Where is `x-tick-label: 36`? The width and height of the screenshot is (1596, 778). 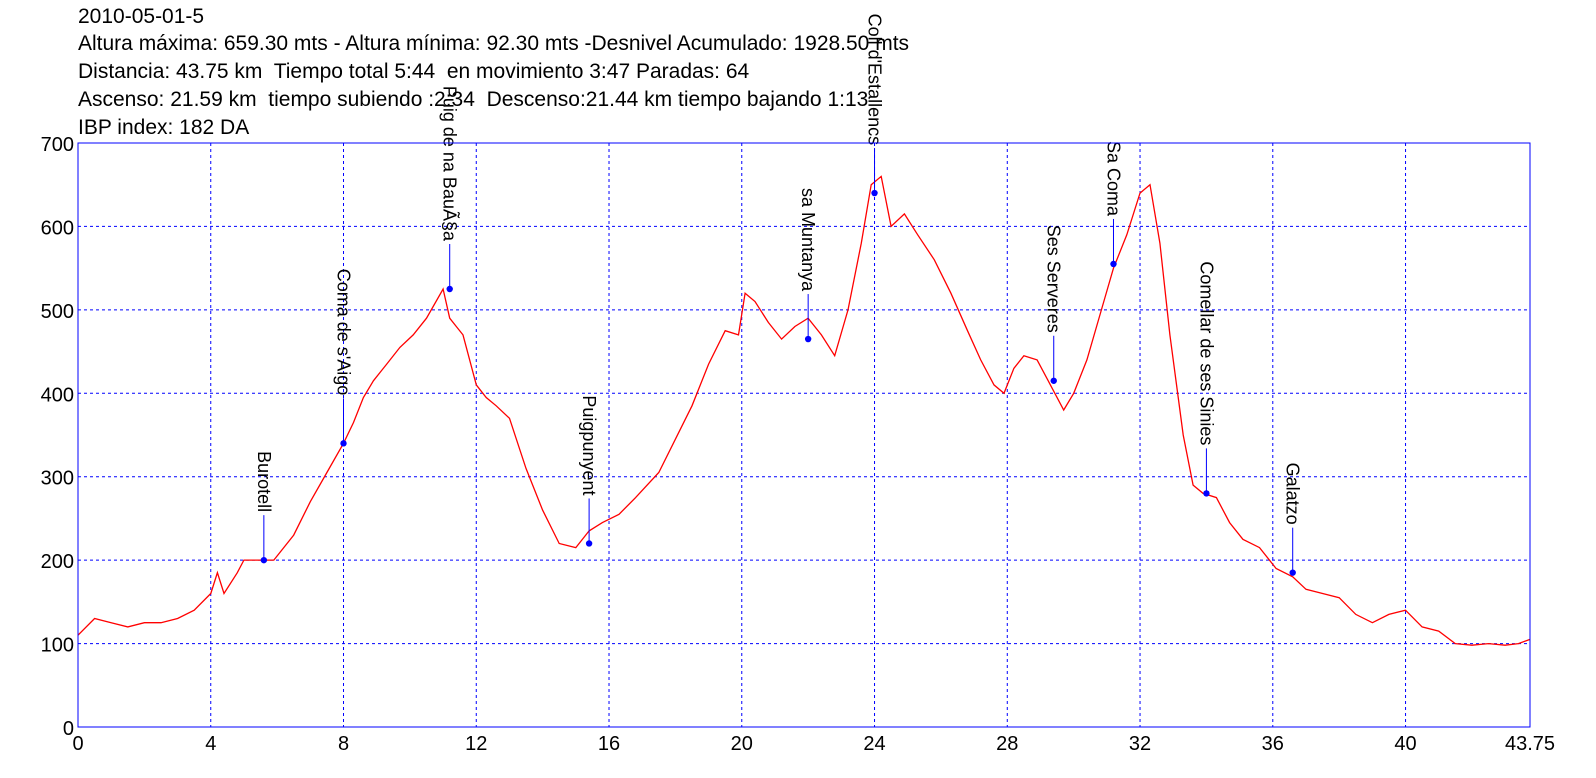
x-tick-label: 36 is located at coordinates (1273, 744).